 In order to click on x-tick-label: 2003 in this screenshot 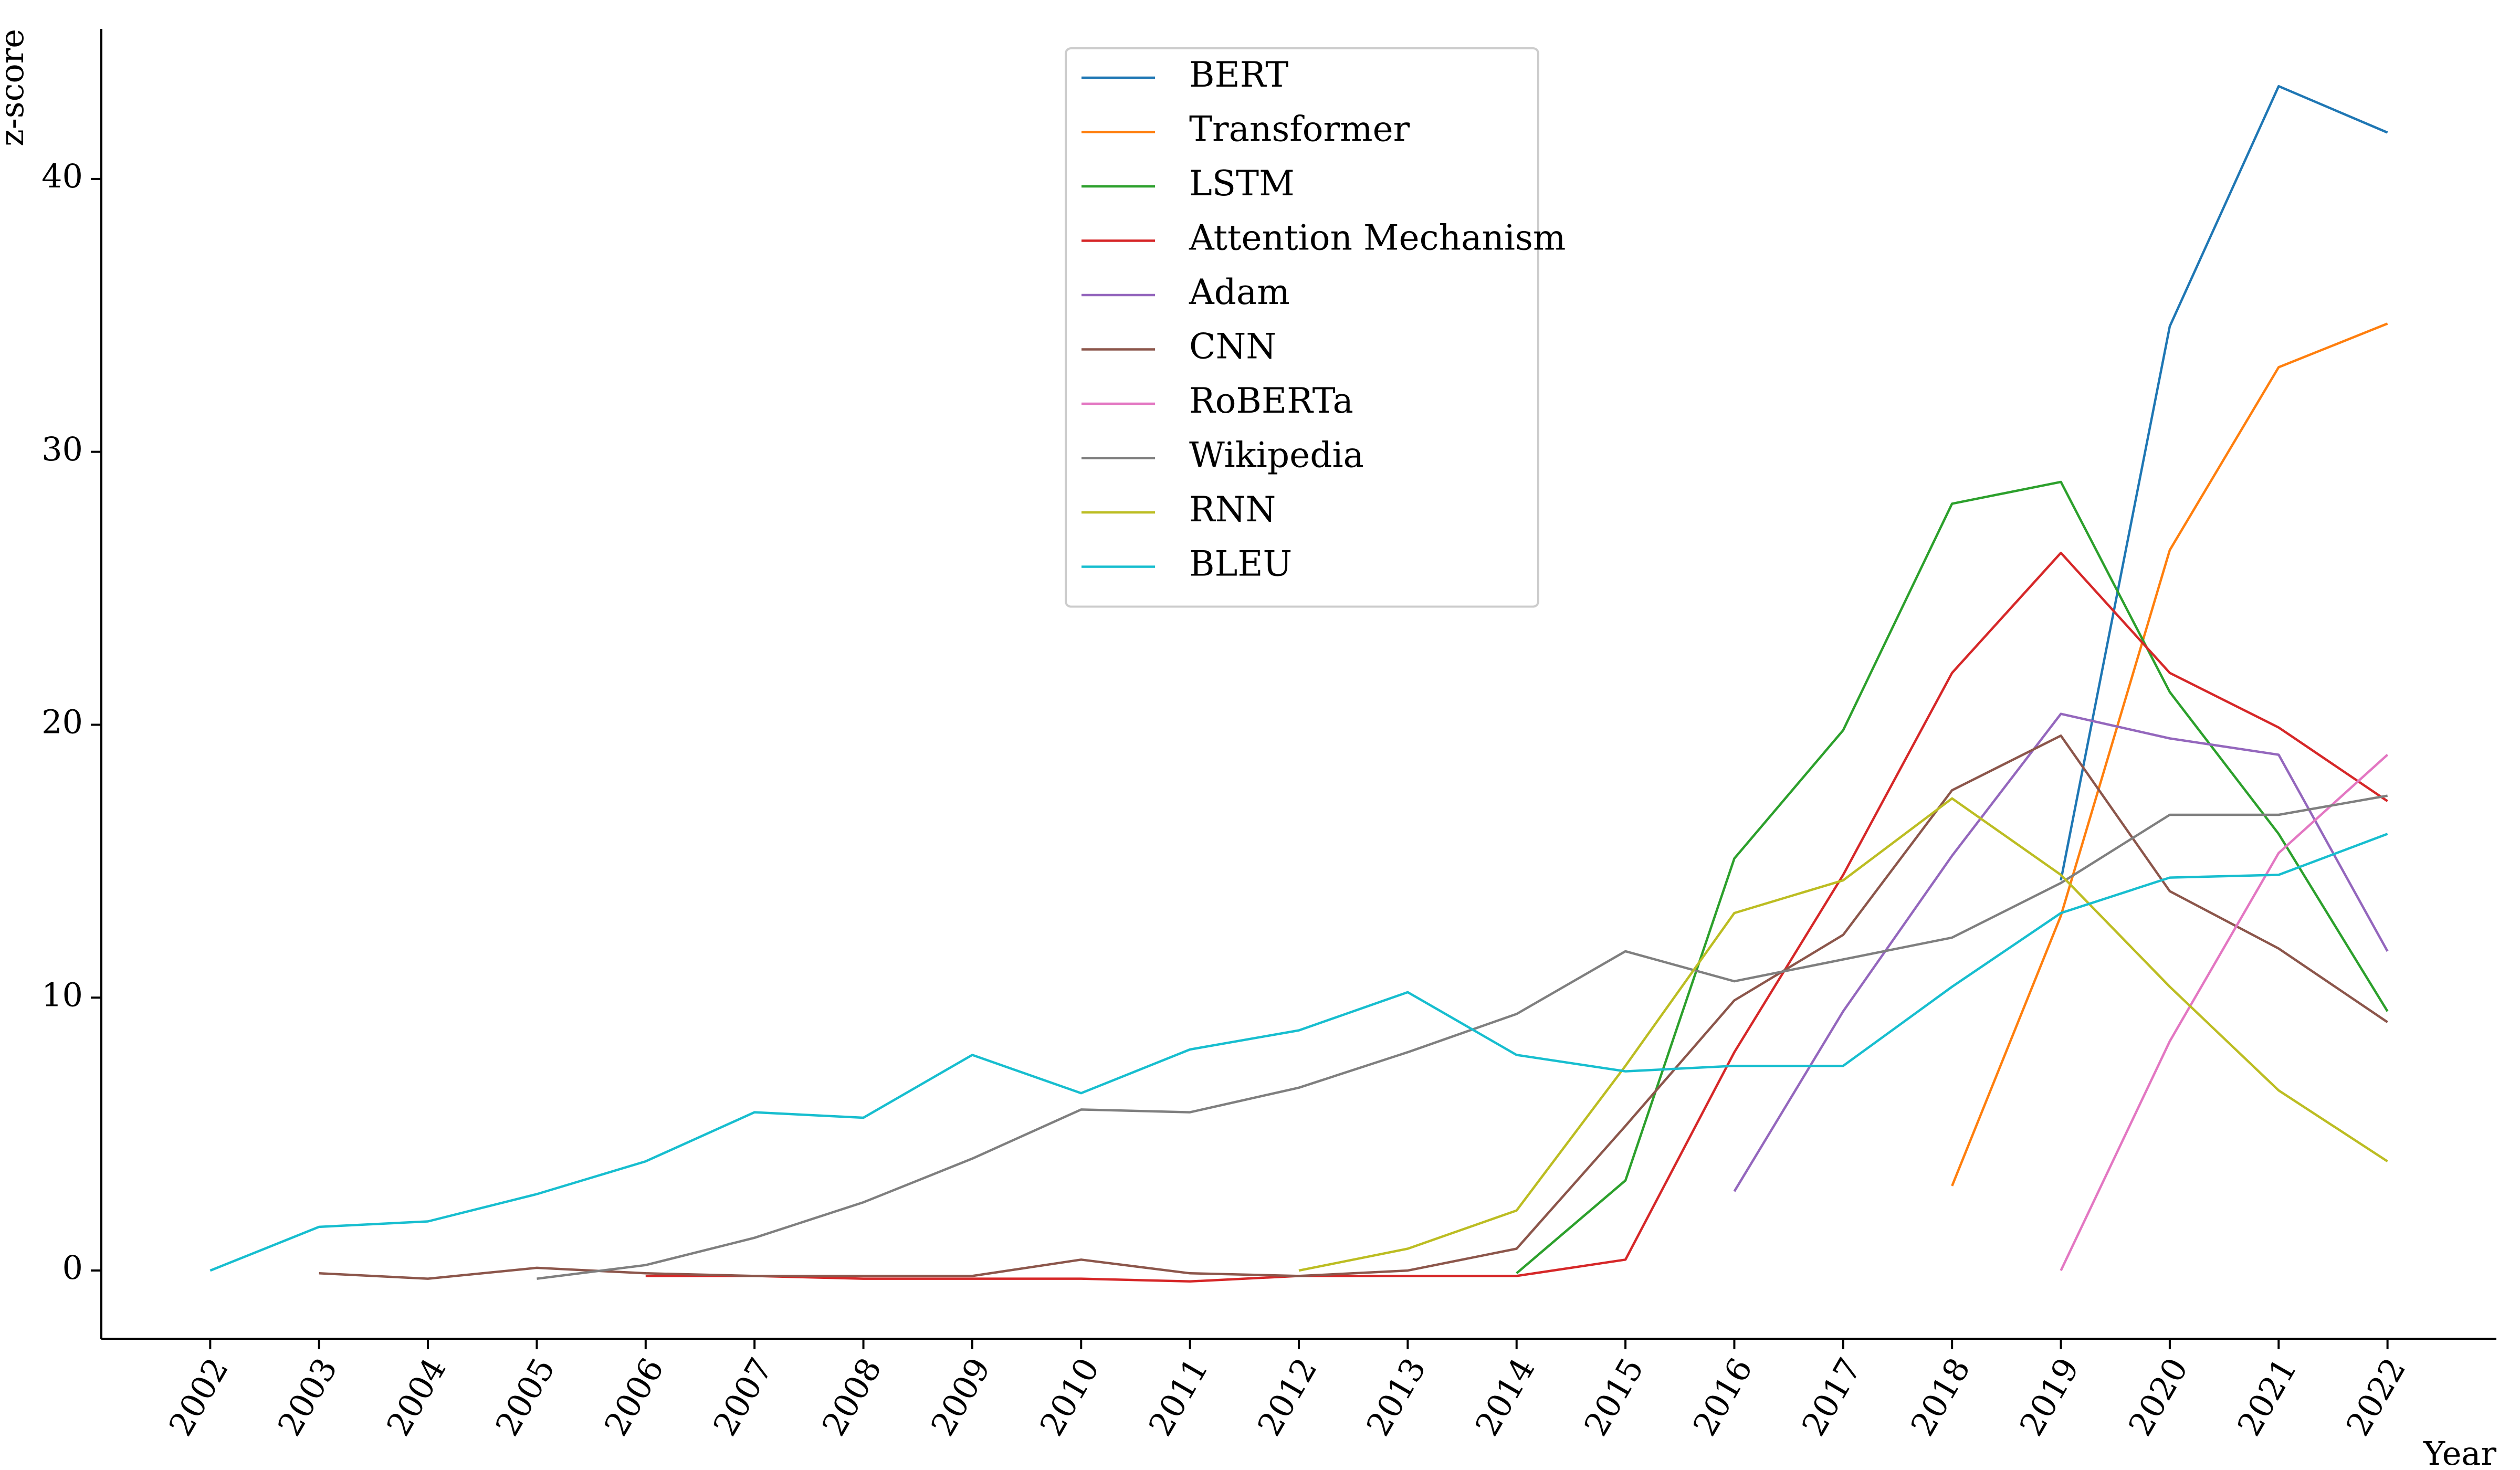, I will do `click(307, 1396)`.